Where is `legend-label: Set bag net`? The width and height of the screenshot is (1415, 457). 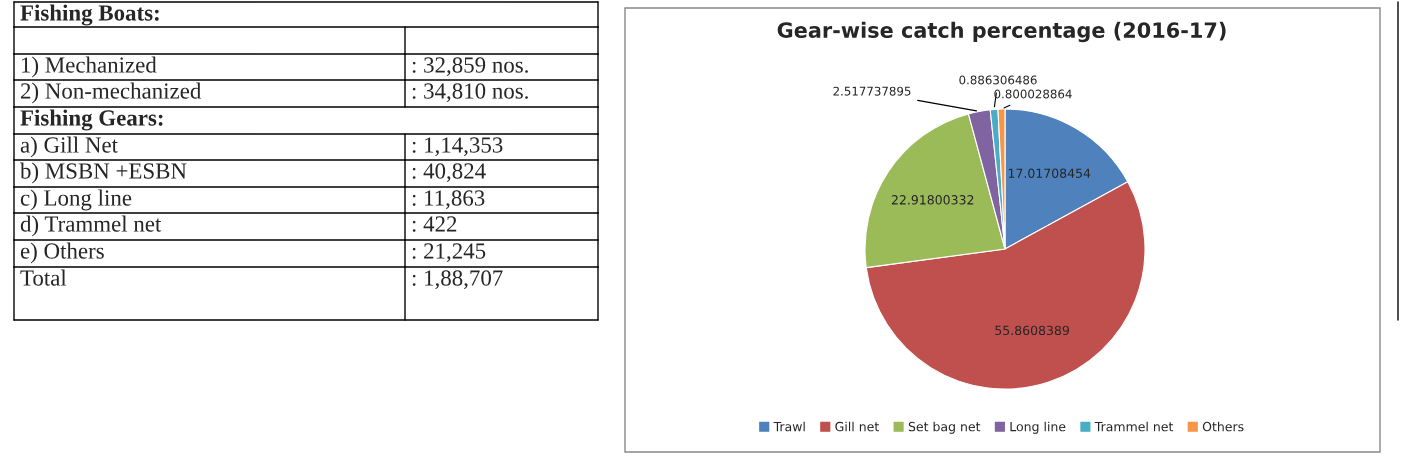 legend-label: Set bag net is located at coordinates (944, 427).